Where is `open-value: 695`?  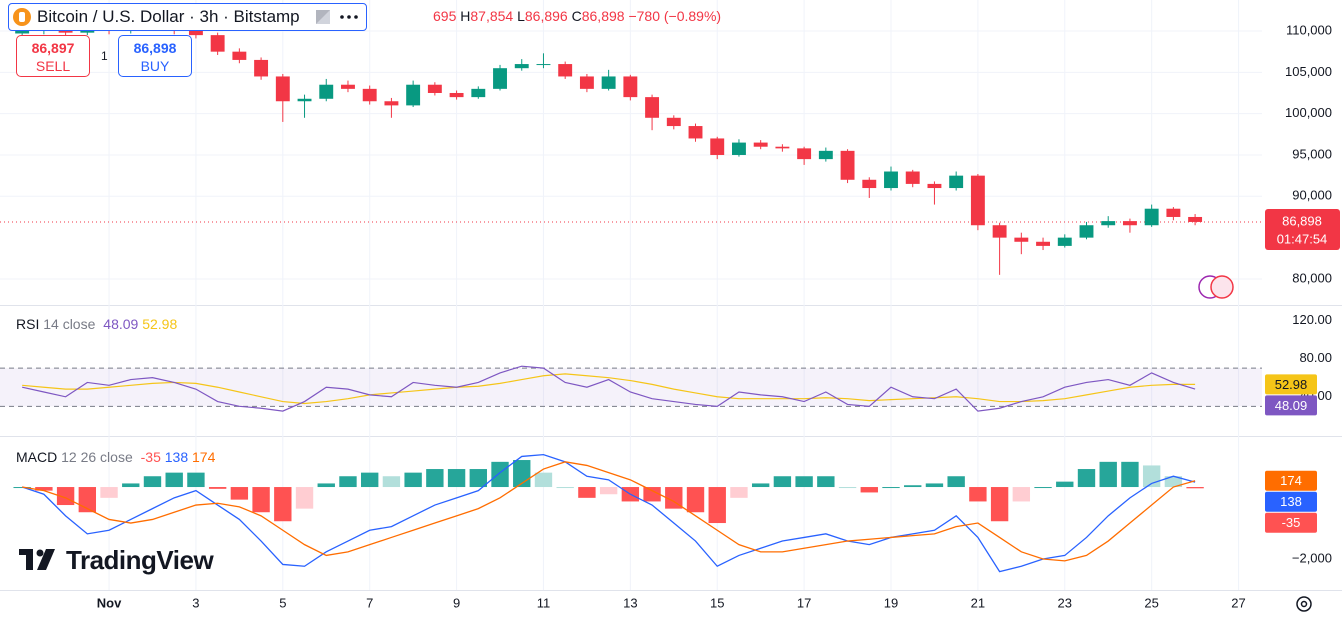
open-value: 695 is located at coordinates (445, 16).